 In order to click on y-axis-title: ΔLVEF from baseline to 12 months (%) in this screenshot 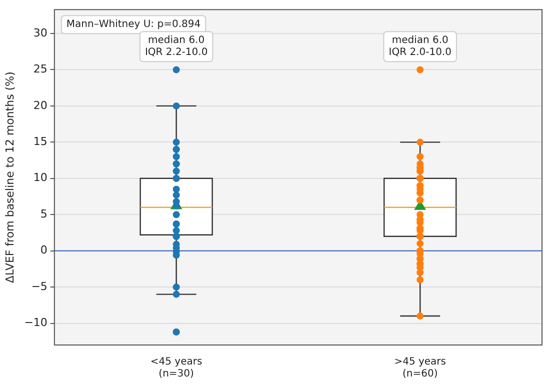, I will do `click(9, 178)`.